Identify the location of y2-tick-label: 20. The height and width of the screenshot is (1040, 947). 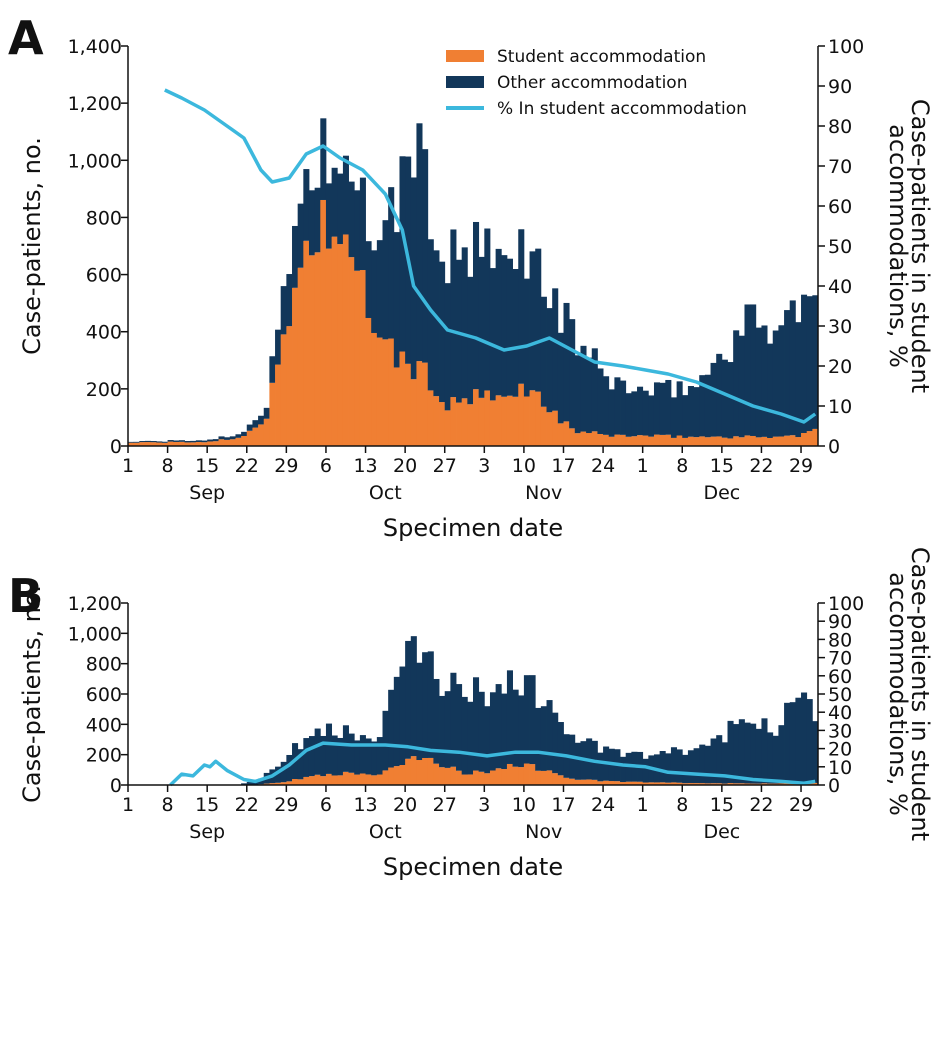
(840, 750).